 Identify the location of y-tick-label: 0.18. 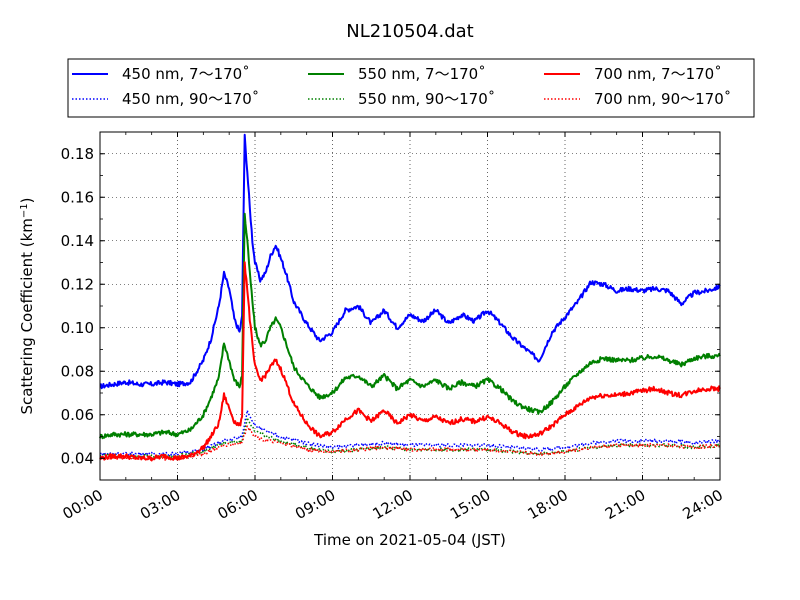
(77, 154).